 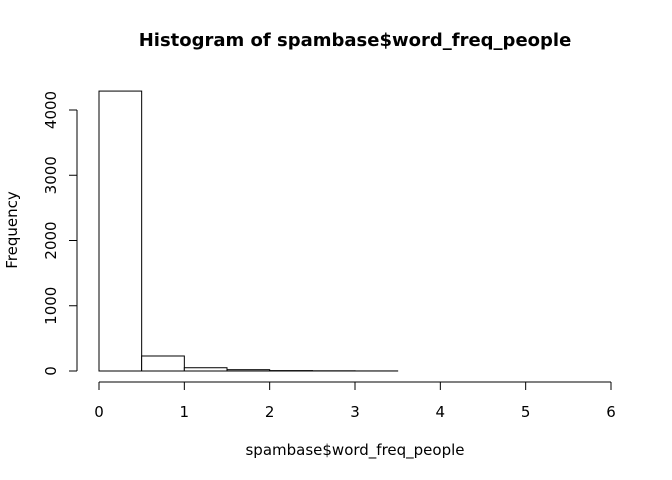 I want to click on y-tick-label: 4000, so click(x=51, y=110).